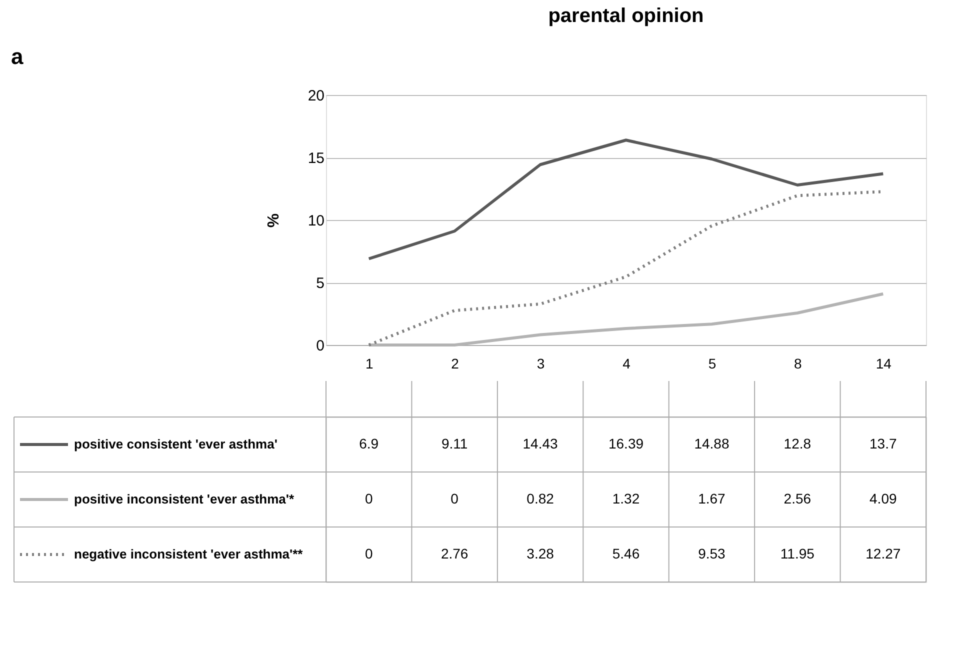  I want to click on data-label: 12.27, so click(883, 554).